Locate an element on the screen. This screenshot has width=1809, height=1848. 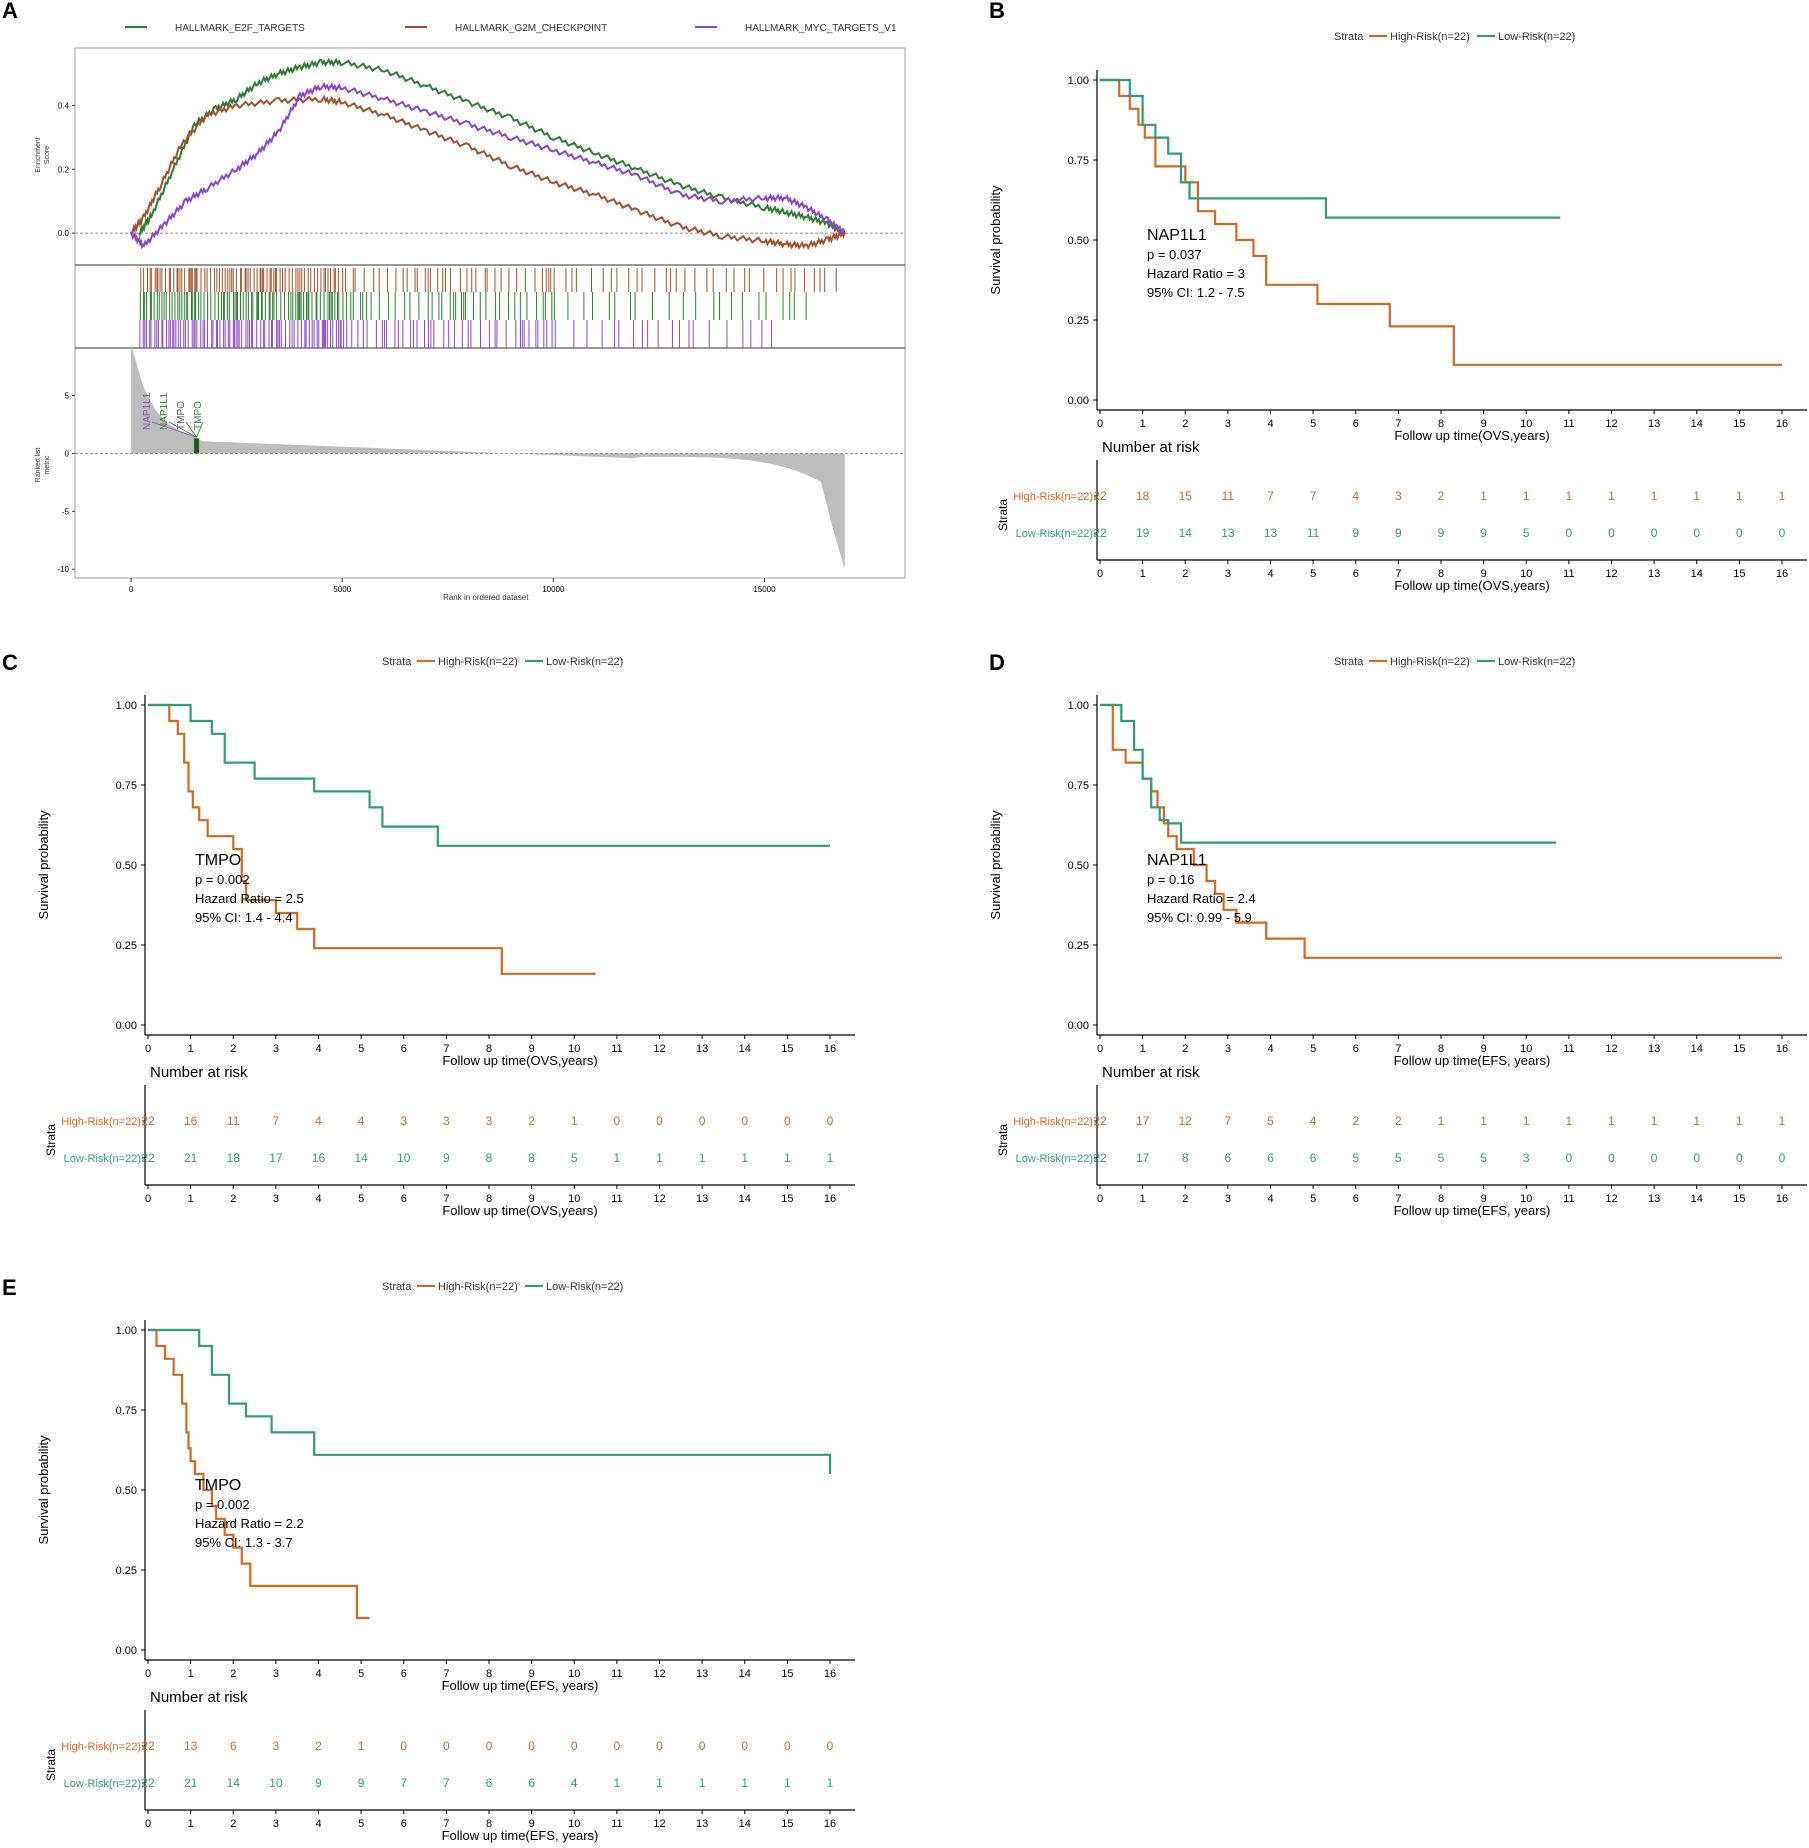
risk-x-tick-label: 14 is located at coordinates (745, 1824).